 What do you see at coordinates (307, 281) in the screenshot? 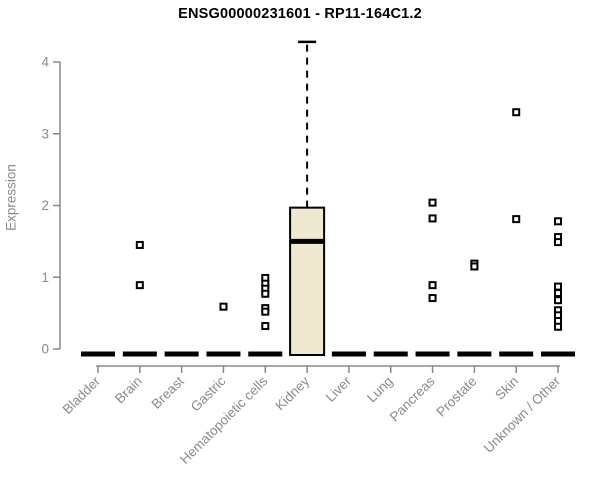
I see `box-kidney` at bounding box center [307, 281].